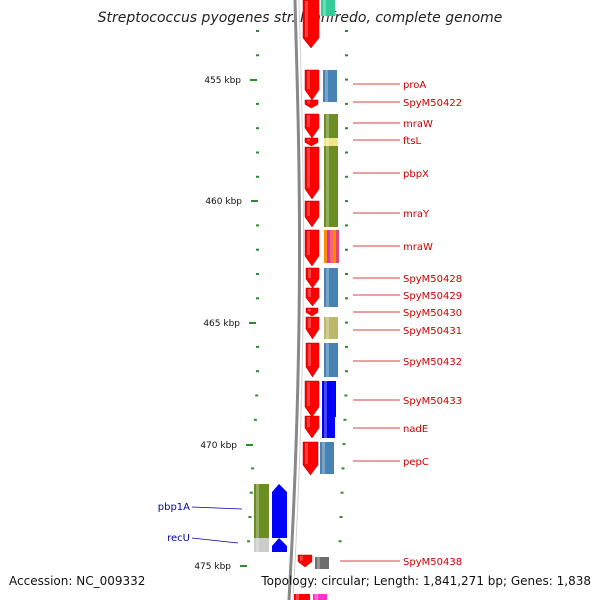 Image resolution: width=600 pixels, height=600 pixels. What do you see at coordinates (174, 507) in the screenshot?
I see `gene-label-left: pbp1A` at bounding box center [174, 507].